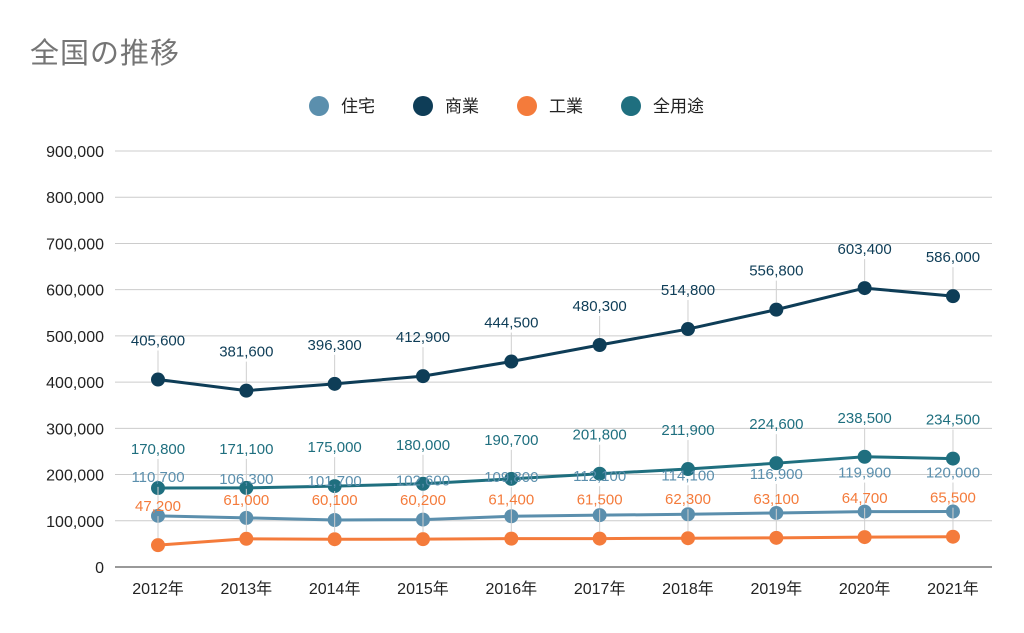 The height and width of the screenshot is (633, 1024). Describe the element at coordinates (462, 107) in the screenshot. I see `legend-label: 商業` at that location.